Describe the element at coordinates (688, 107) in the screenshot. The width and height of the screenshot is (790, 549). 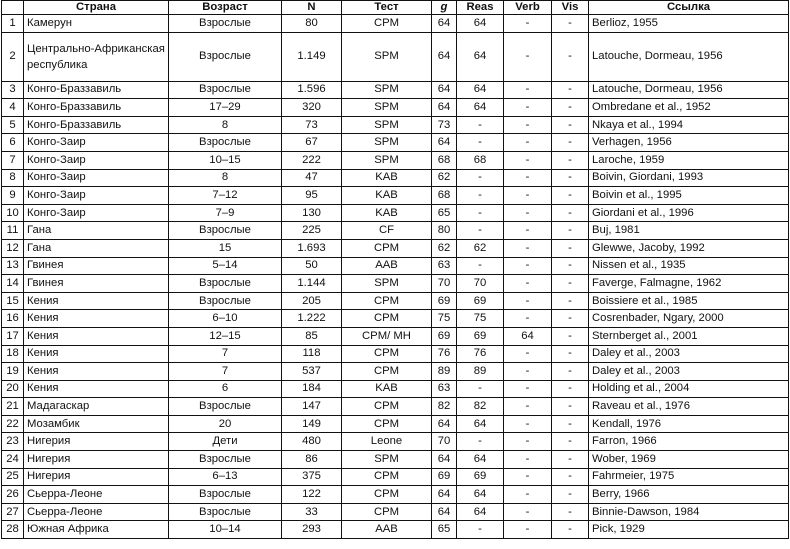
I see `reference-cell: Ombredane et al., 1952` at that location.